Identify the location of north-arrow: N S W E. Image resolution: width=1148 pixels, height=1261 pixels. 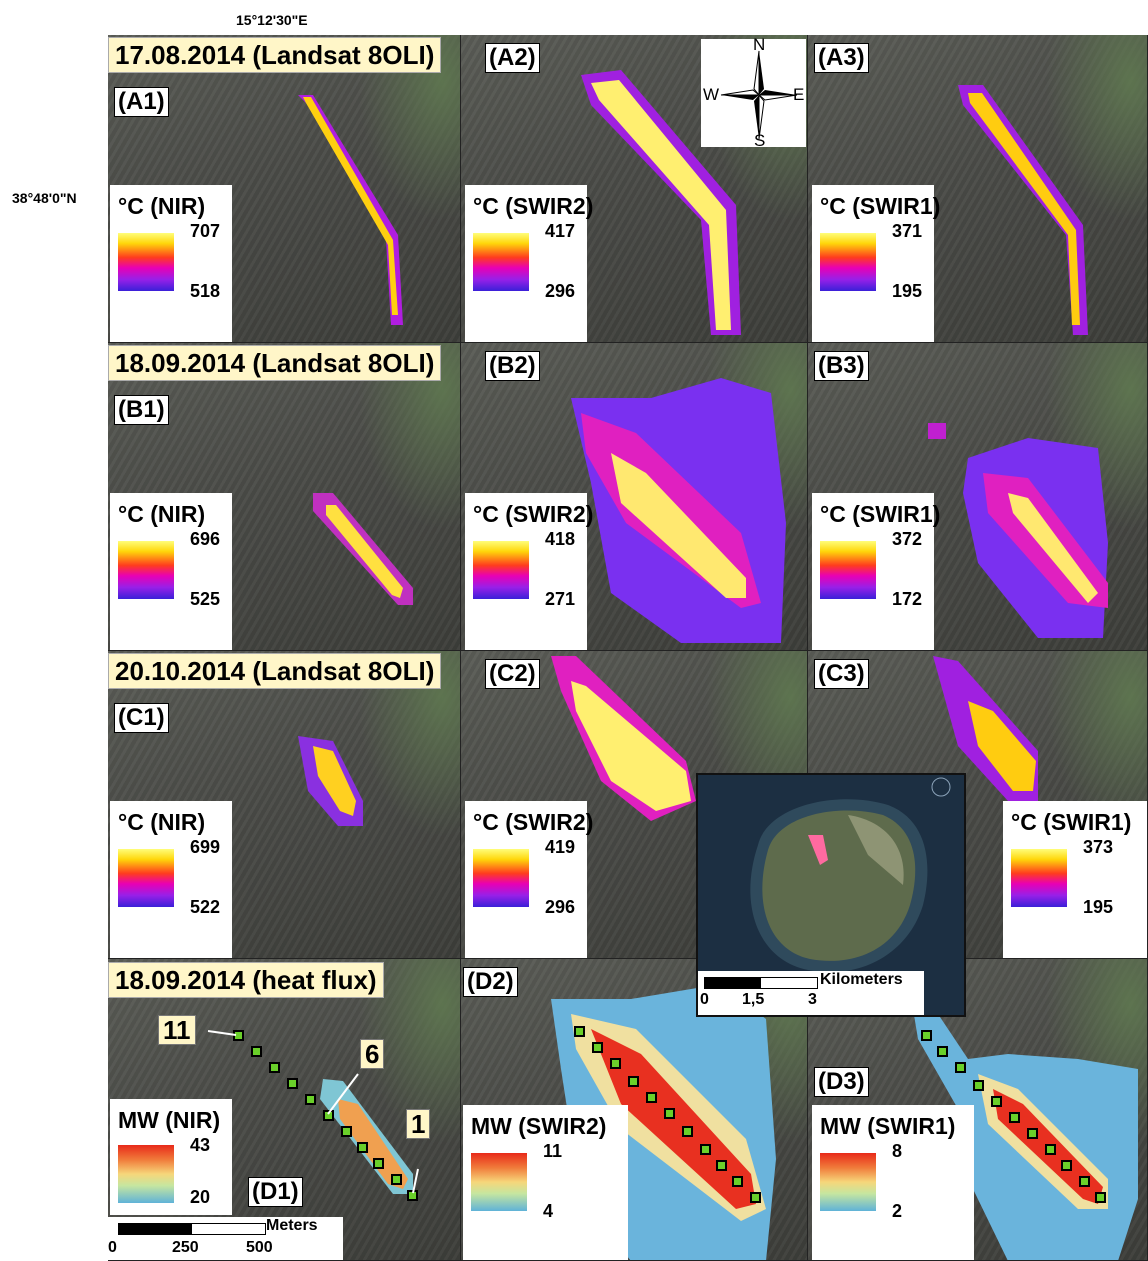
(753, 92).